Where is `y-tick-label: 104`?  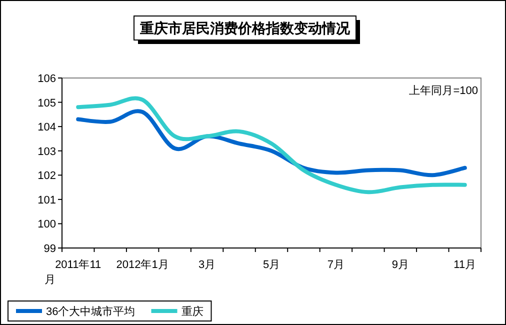
y-tick-label: 104 is located at coordinates (47, 128).